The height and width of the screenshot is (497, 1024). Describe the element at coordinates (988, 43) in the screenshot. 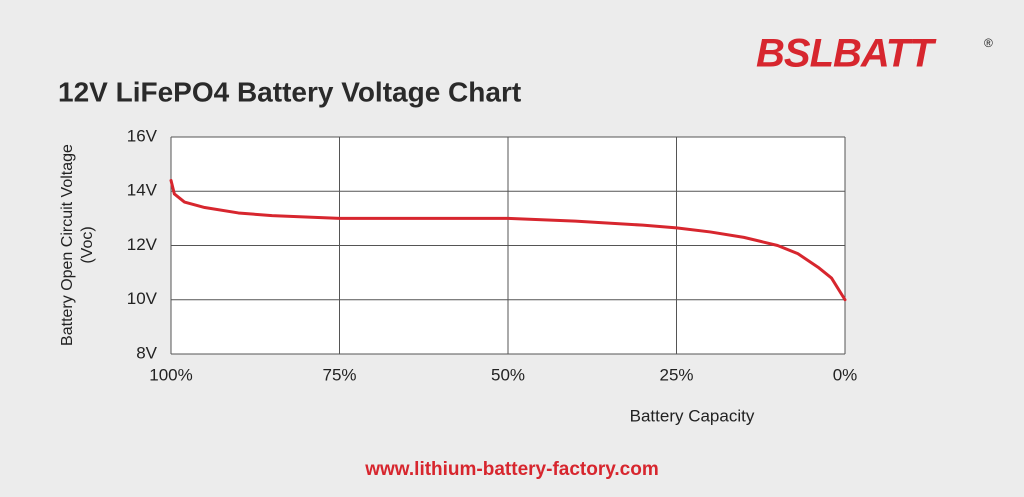

I see `logo-mark: ®` at that location.